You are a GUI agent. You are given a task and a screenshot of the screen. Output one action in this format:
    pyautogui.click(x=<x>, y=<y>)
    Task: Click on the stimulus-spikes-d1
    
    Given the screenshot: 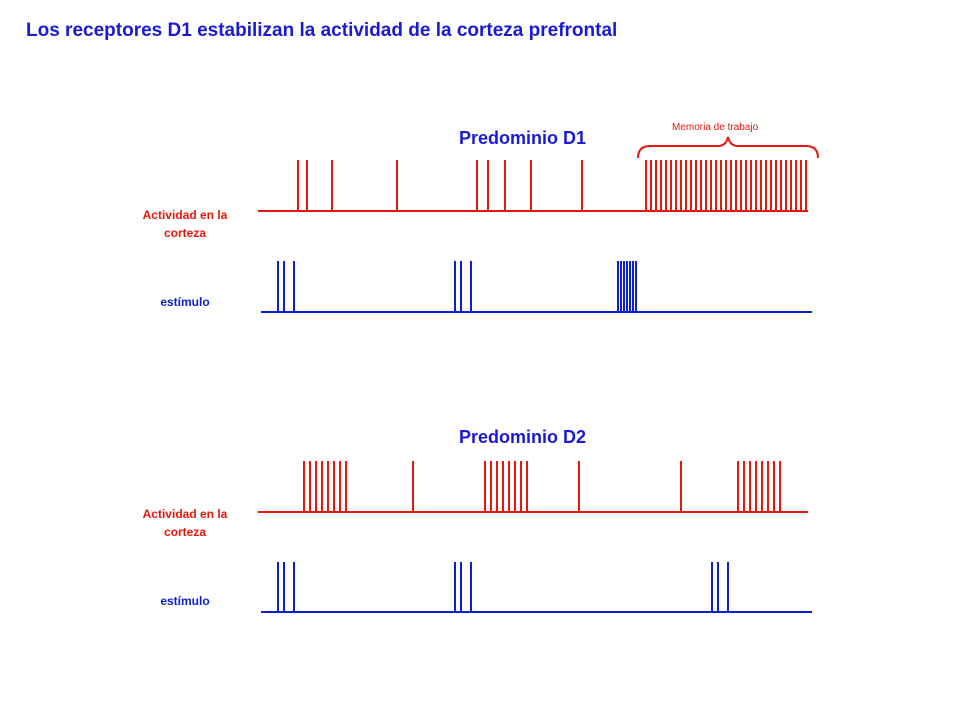 What is the action you would take?
    pyautogui.click(x=457, y=286)
    